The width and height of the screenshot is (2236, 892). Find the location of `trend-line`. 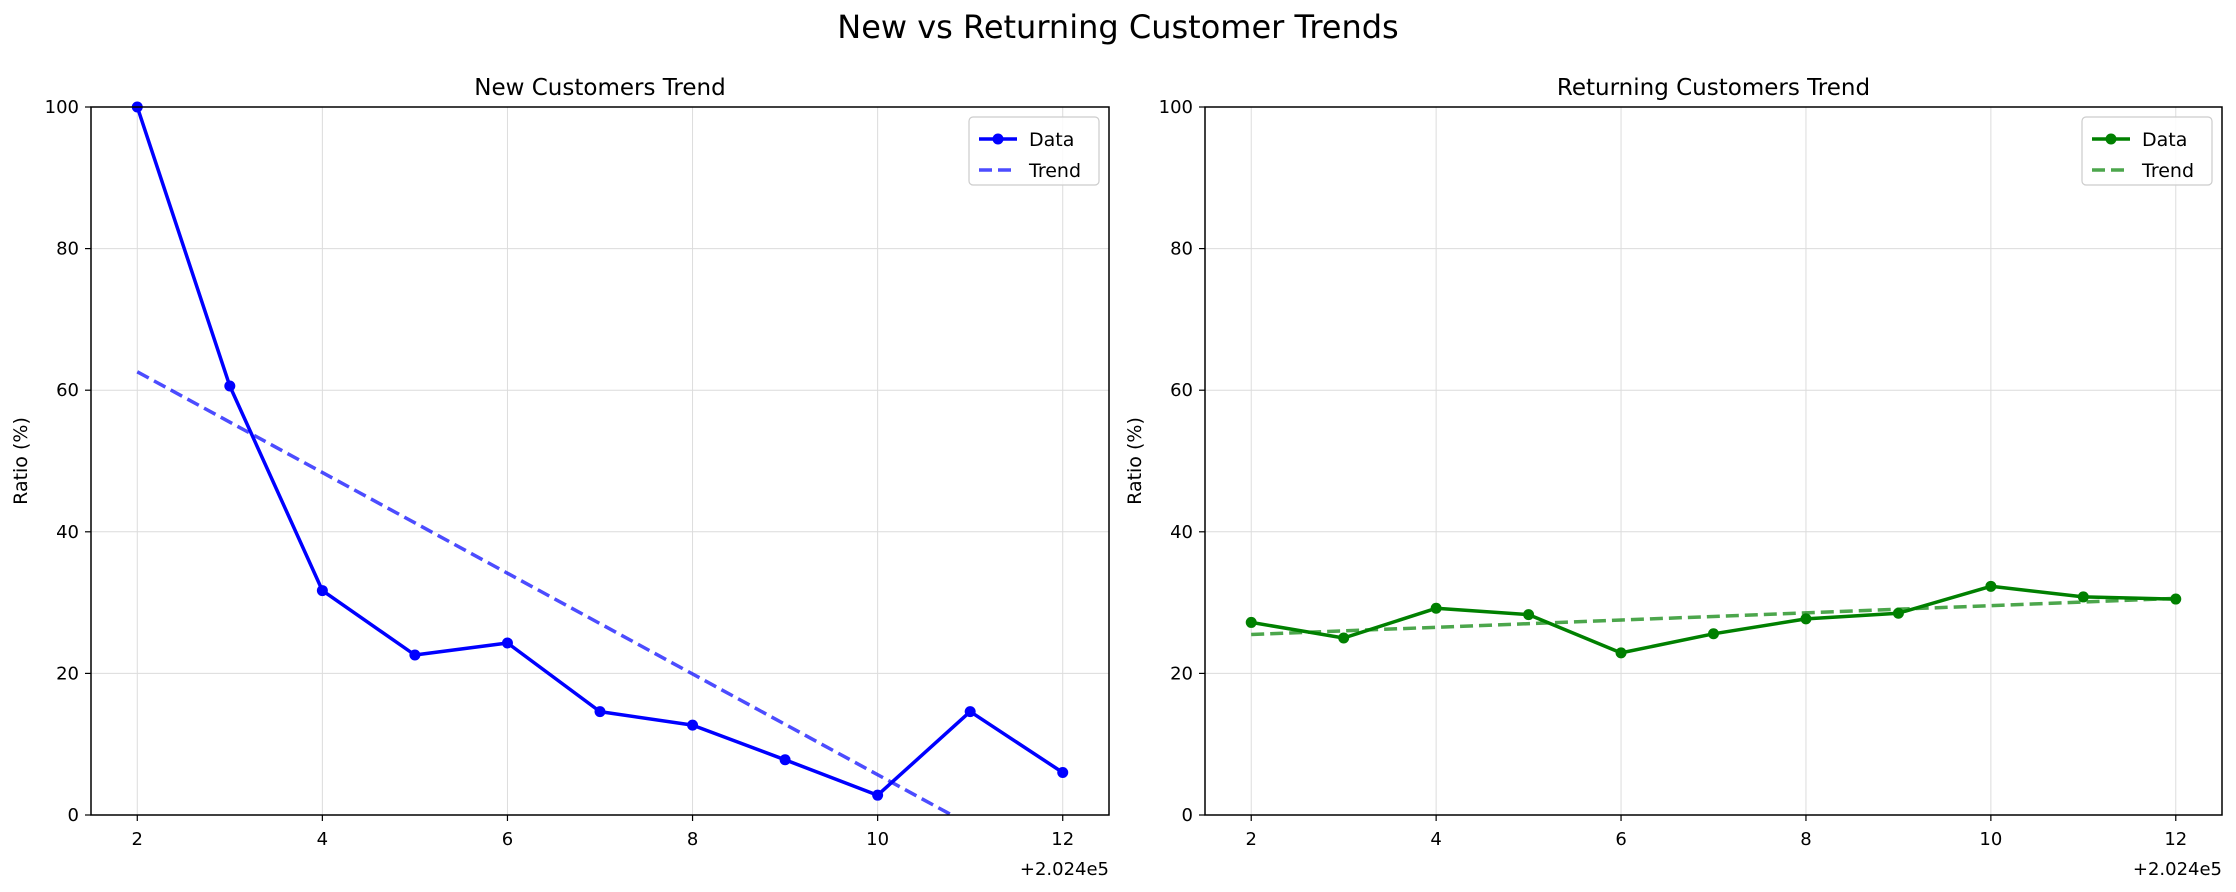

trend-line is located at coordinates (1713, 616).